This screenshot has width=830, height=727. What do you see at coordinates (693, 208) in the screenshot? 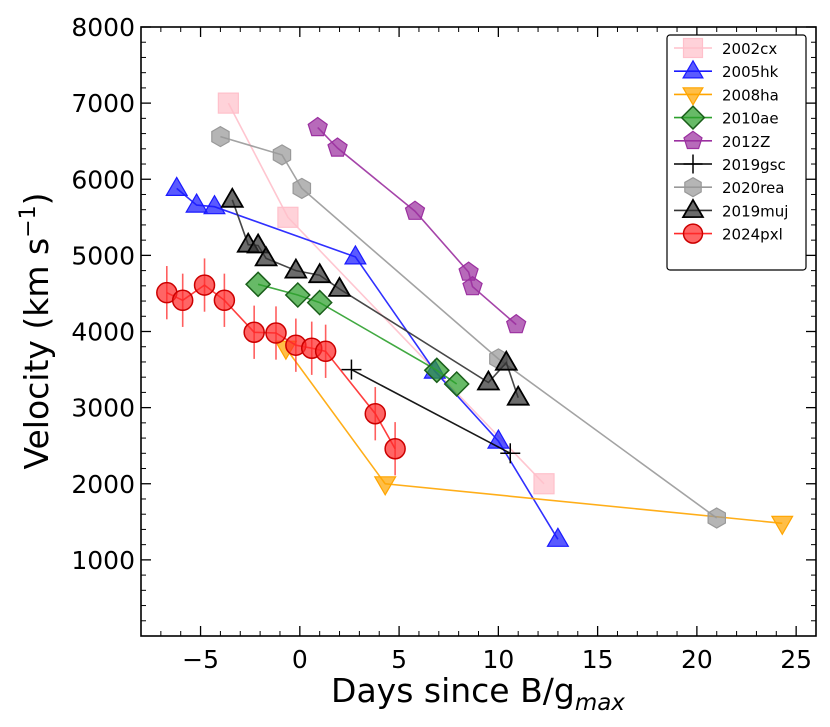
I see `legend-marker-2019muj` at bounding box center [693, 208].